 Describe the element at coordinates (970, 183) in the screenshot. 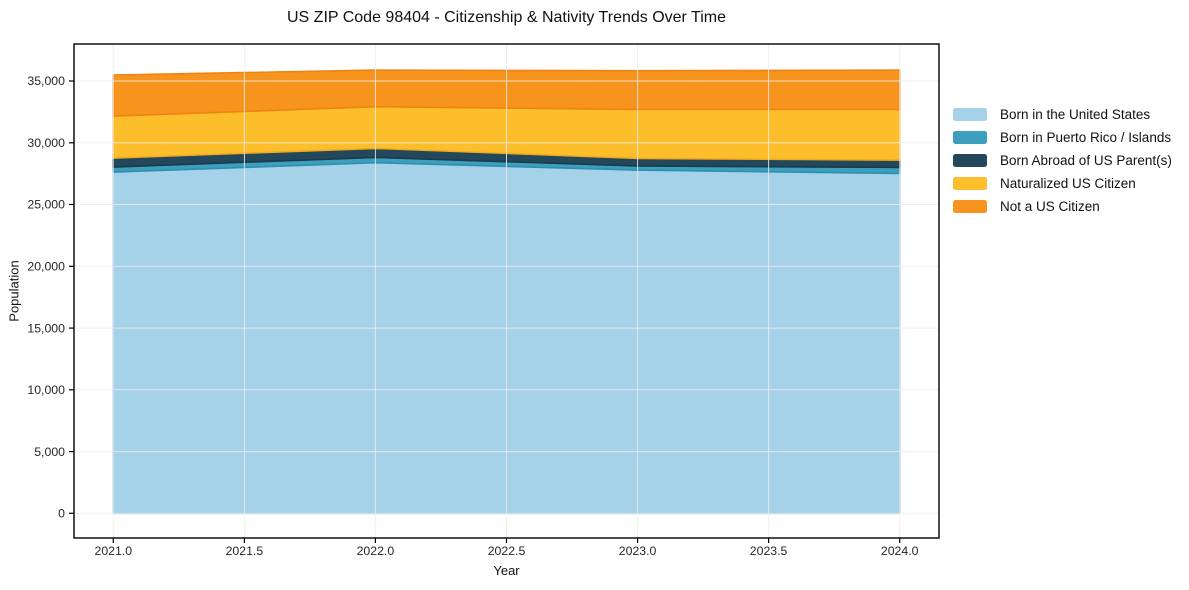

I see `legend-swatch-naturalized-us-citizen` at that location.